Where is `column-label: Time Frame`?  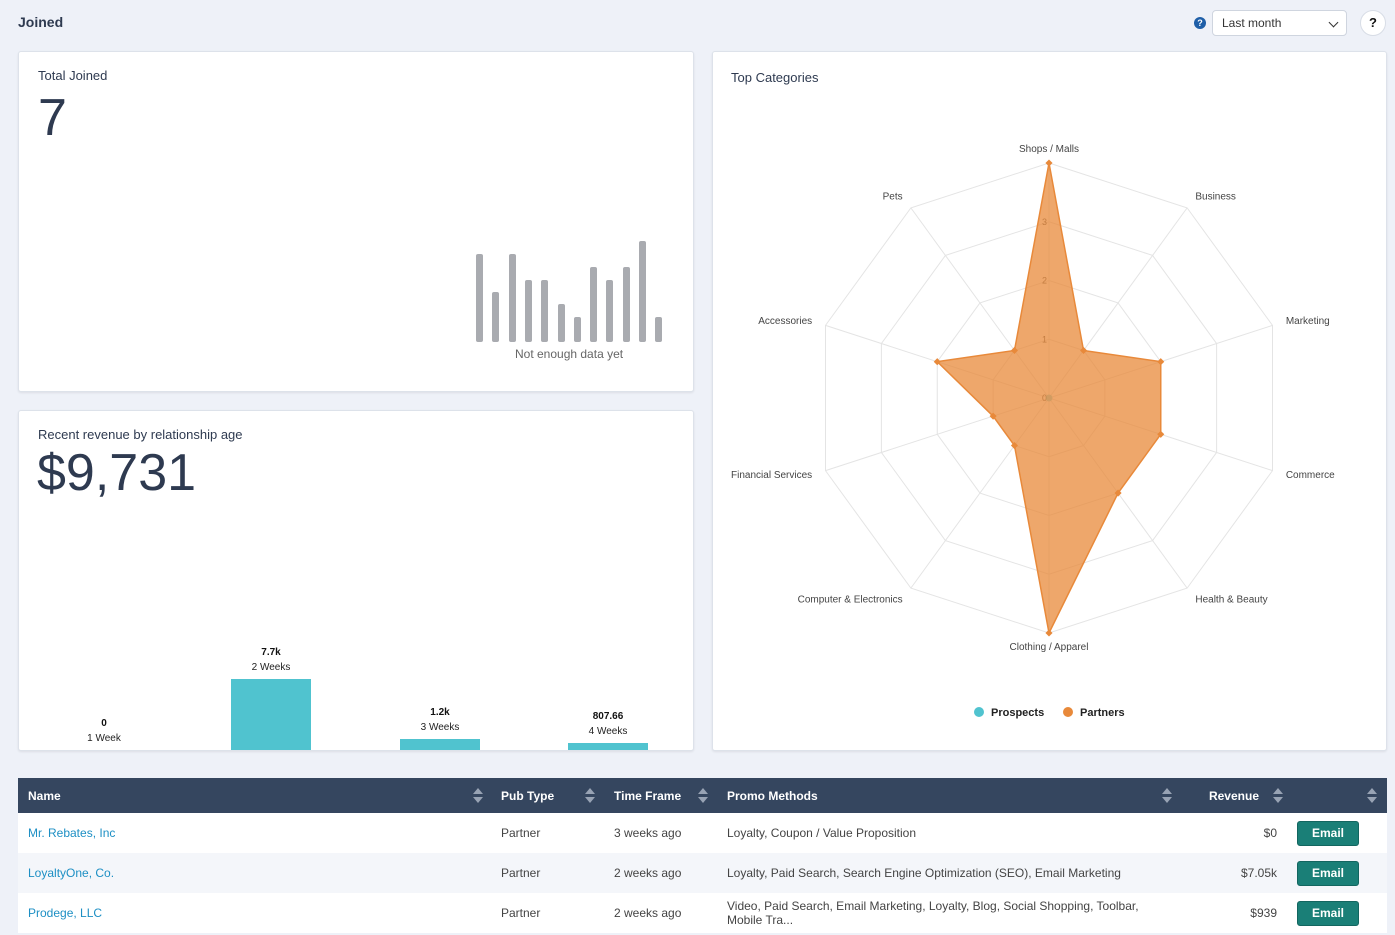
column-label: Time Frame is located at coordinates (648, 795).